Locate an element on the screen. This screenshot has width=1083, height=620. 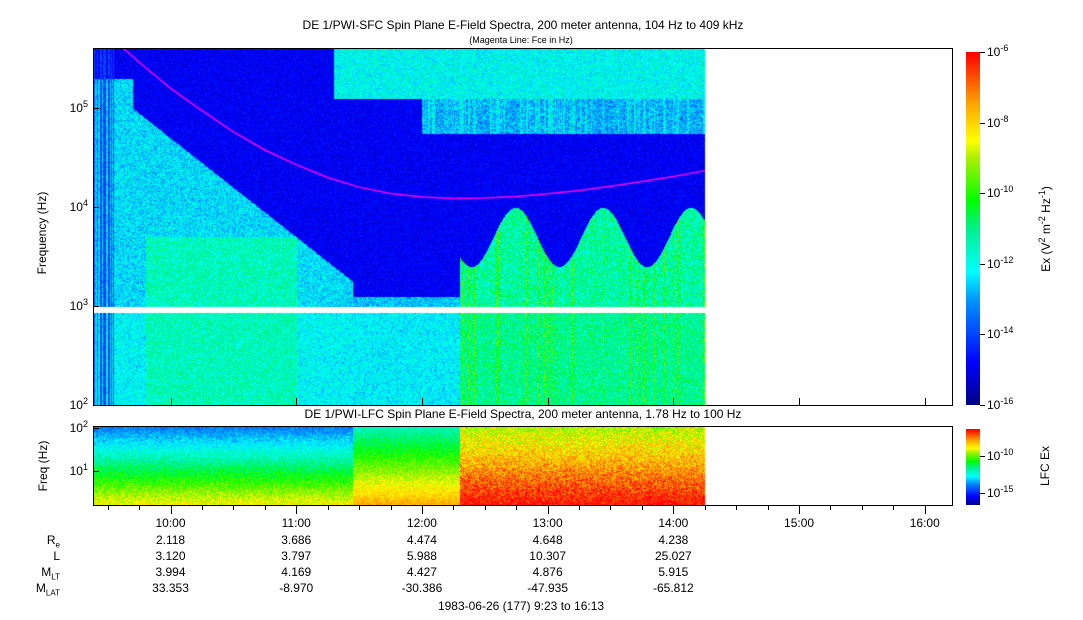
lfc-colorbar-tick: 10-10 is located at coordinates (1000, 455).